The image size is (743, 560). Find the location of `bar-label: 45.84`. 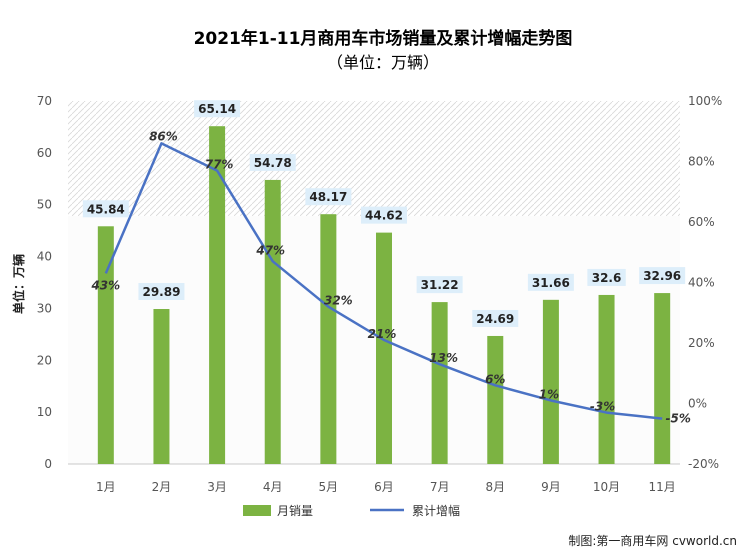

bar-label: 45.84 is located at coordinates (106, 209).